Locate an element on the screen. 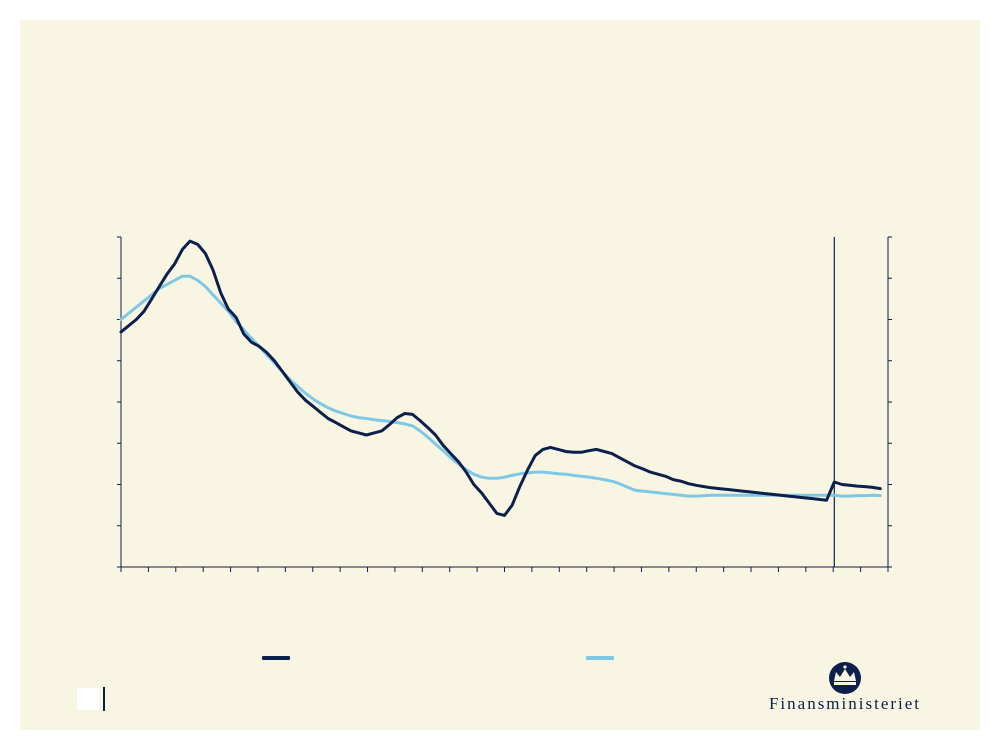  legend-item-dark is located at coordinates (280, 658).